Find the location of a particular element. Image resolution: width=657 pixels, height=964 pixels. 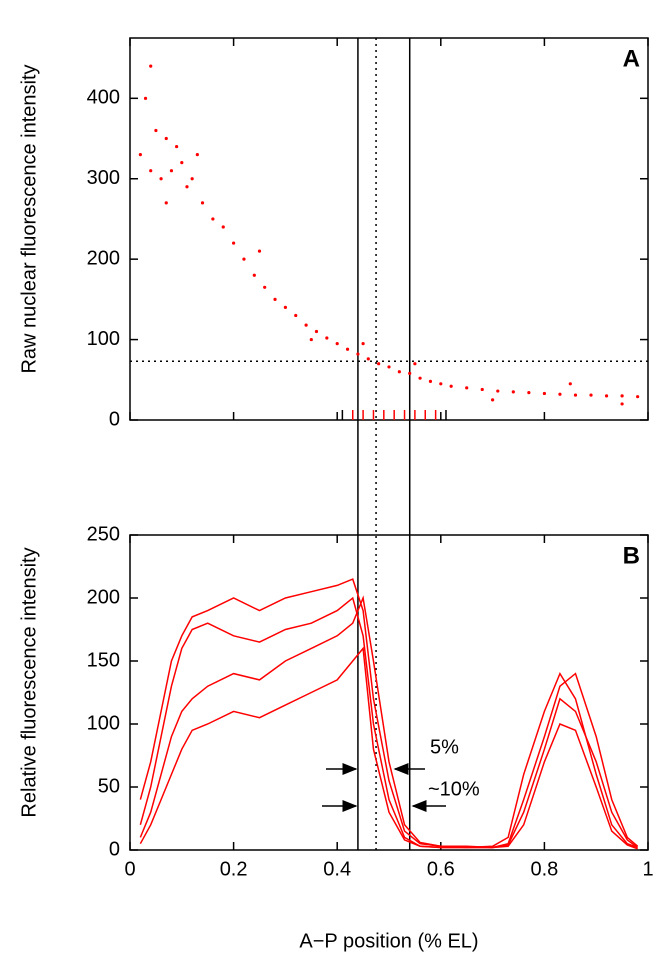

x-tick-label: 0 is located at coordinates (129, 869).